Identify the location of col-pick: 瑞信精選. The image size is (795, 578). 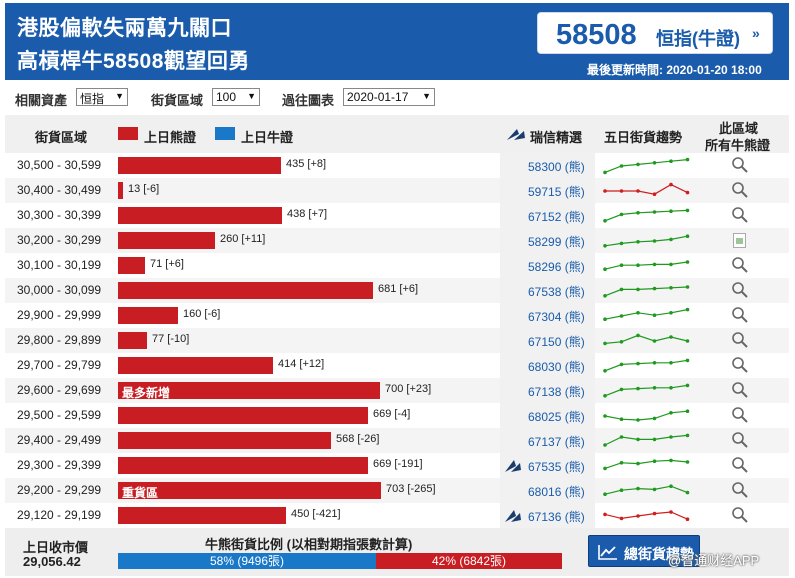
(556, 137).